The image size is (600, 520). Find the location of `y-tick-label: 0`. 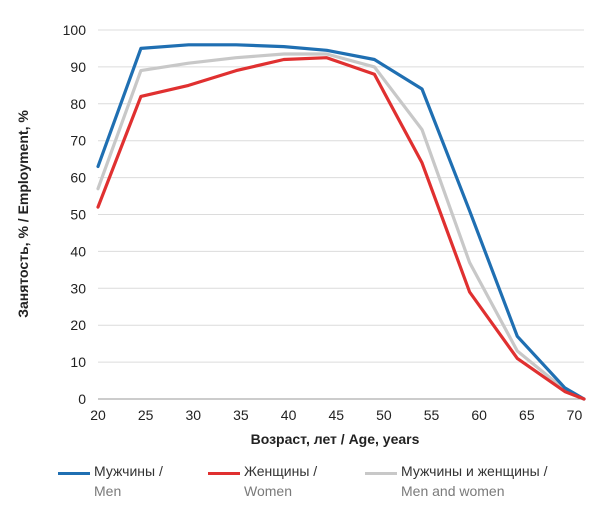

y-tick-label: 0 is located at coordinates (82, 399).